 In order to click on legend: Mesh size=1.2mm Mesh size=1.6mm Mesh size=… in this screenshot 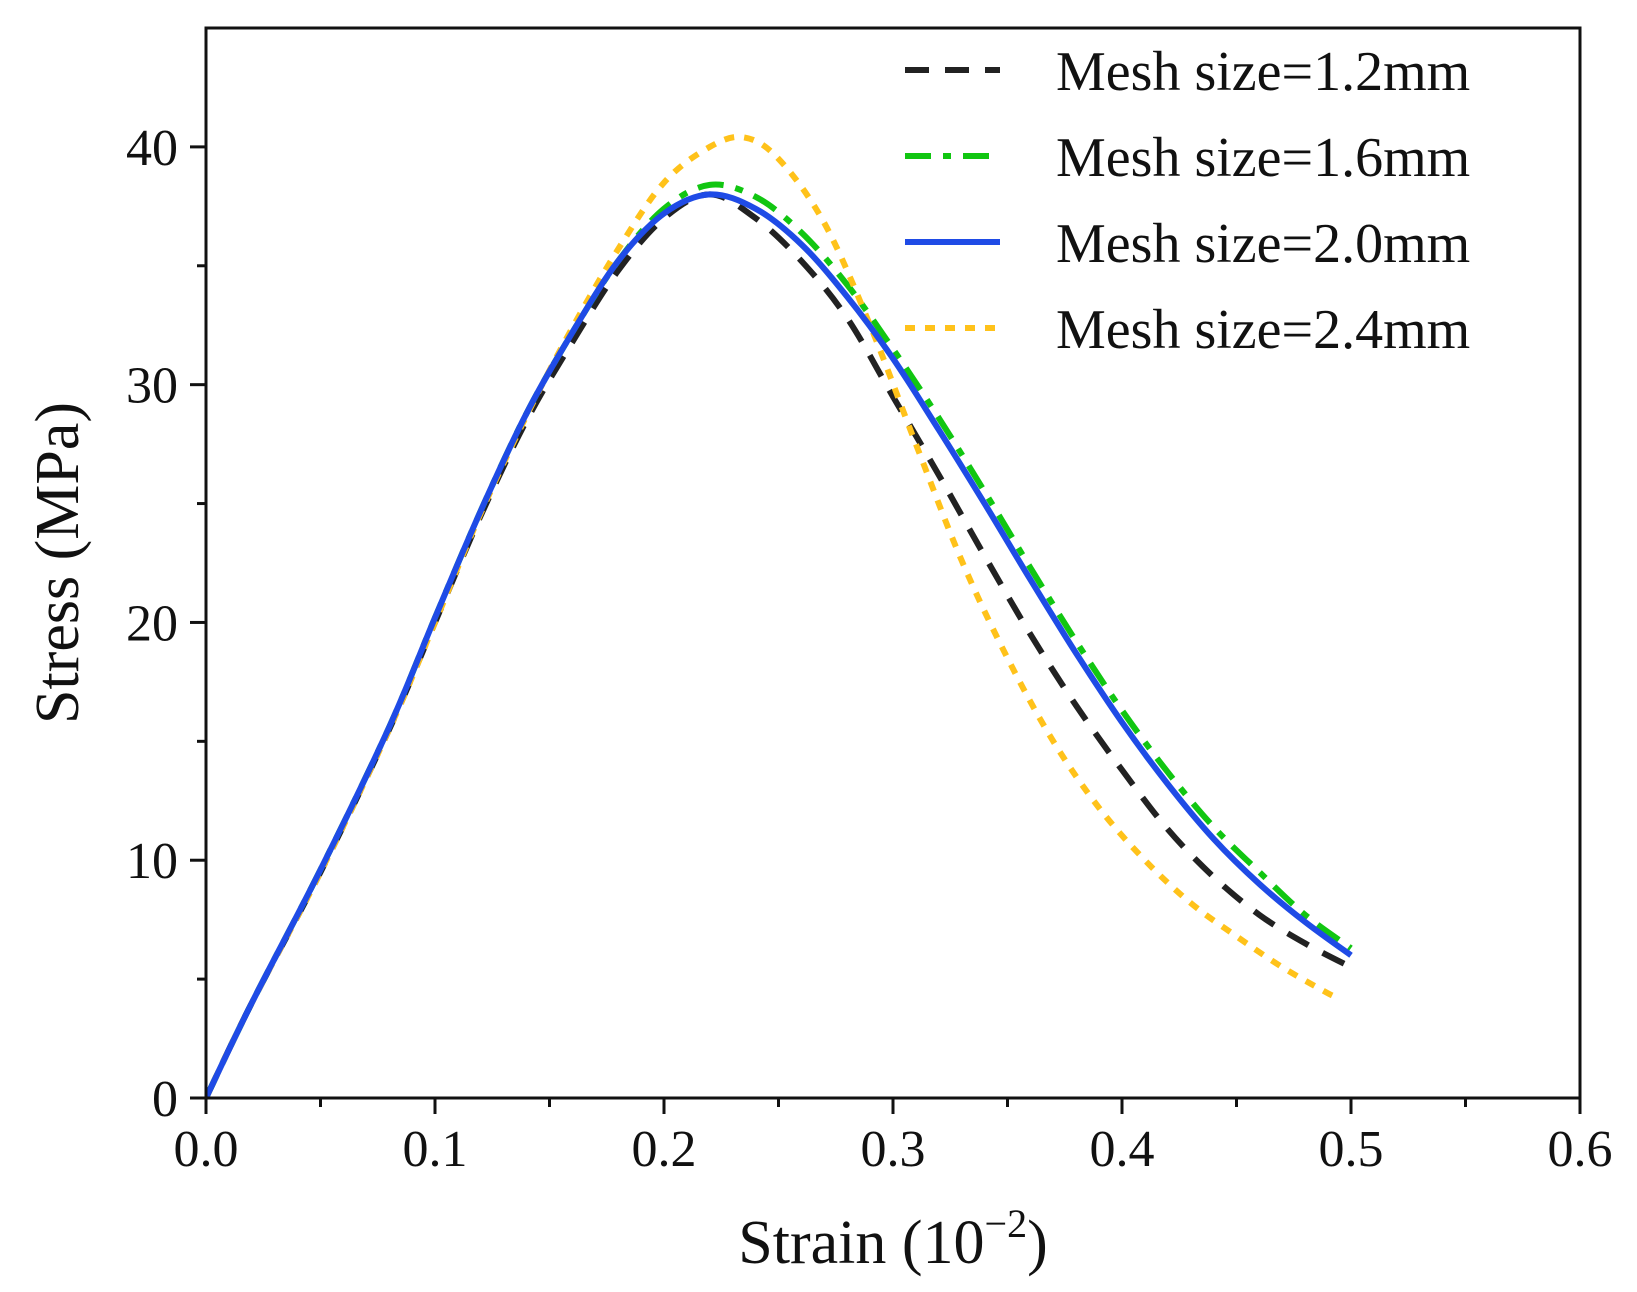, I will do `click(1187, 201)`.